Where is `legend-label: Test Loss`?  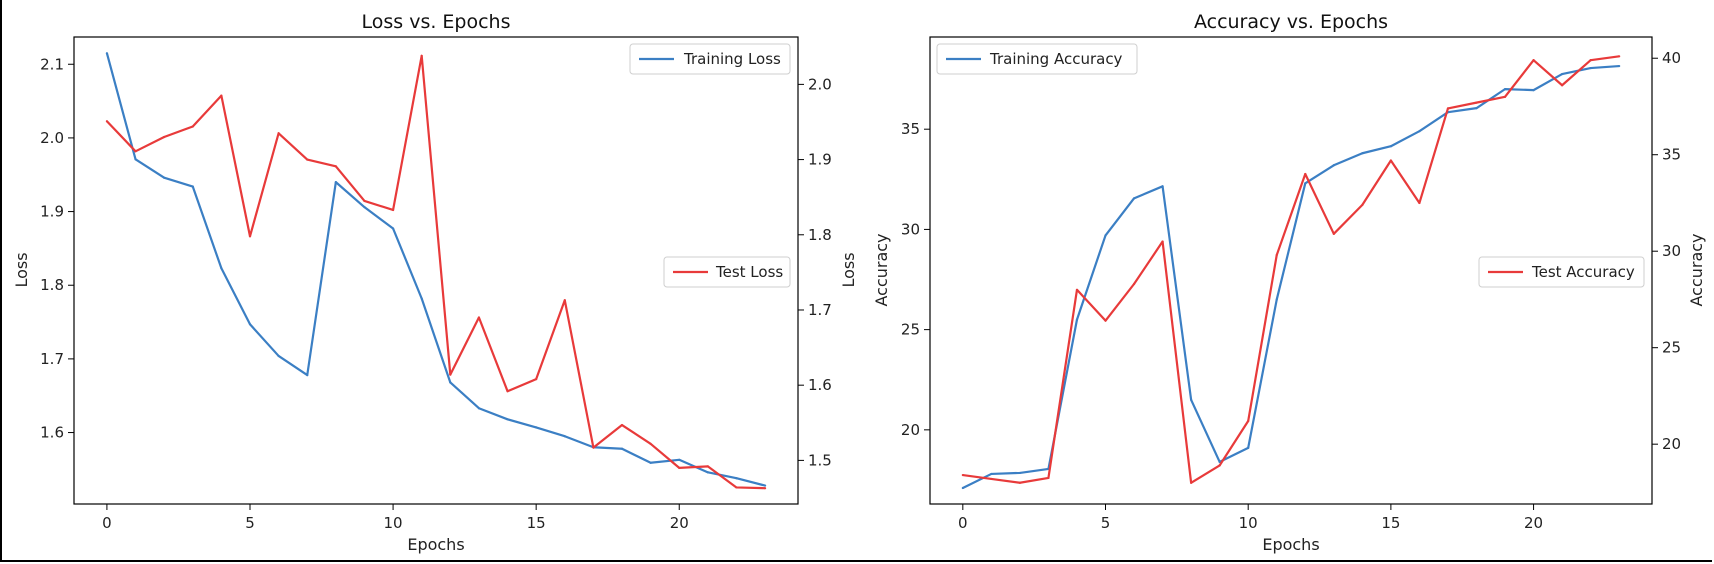 legend-label: Test Loss is located at coordinates (749, 272).